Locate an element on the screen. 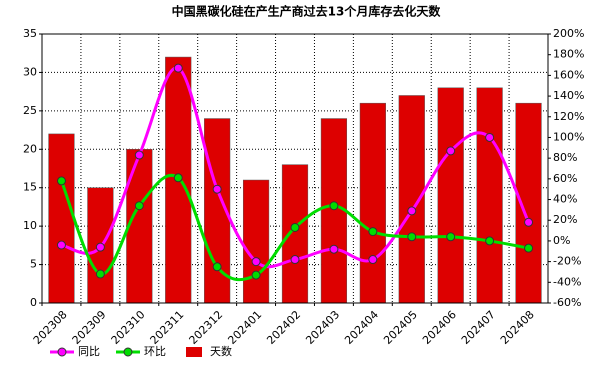 The width and height of the screenshot is (612, 367). legend-label: 环比 is located at coordinates (155, 351).